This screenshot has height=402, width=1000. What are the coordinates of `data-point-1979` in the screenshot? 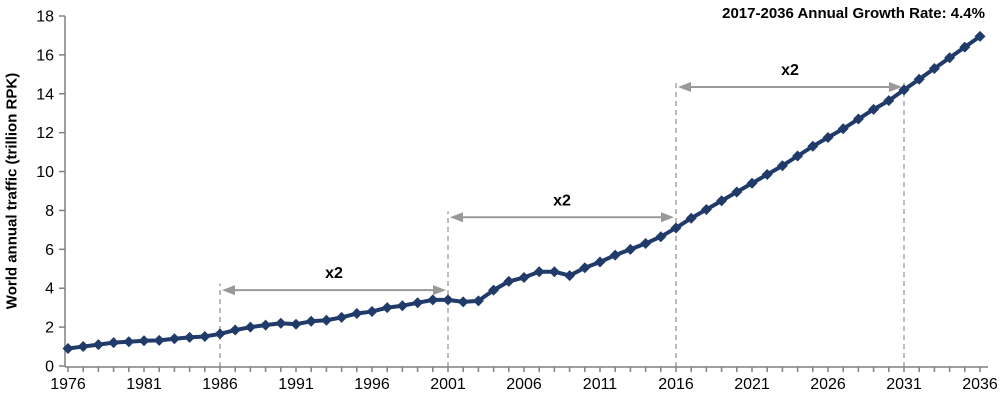 It's located at (114, 343).